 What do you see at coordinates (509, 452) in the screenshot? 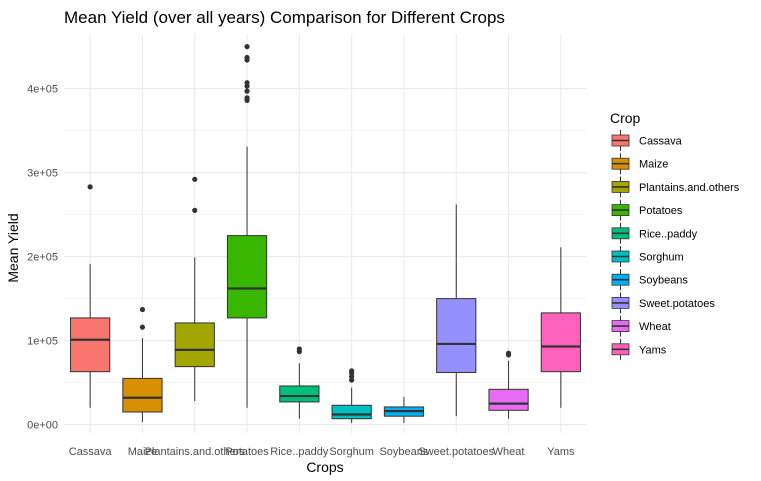
I see `x-tick-label: Wheat` at bounding box center [509, 452].